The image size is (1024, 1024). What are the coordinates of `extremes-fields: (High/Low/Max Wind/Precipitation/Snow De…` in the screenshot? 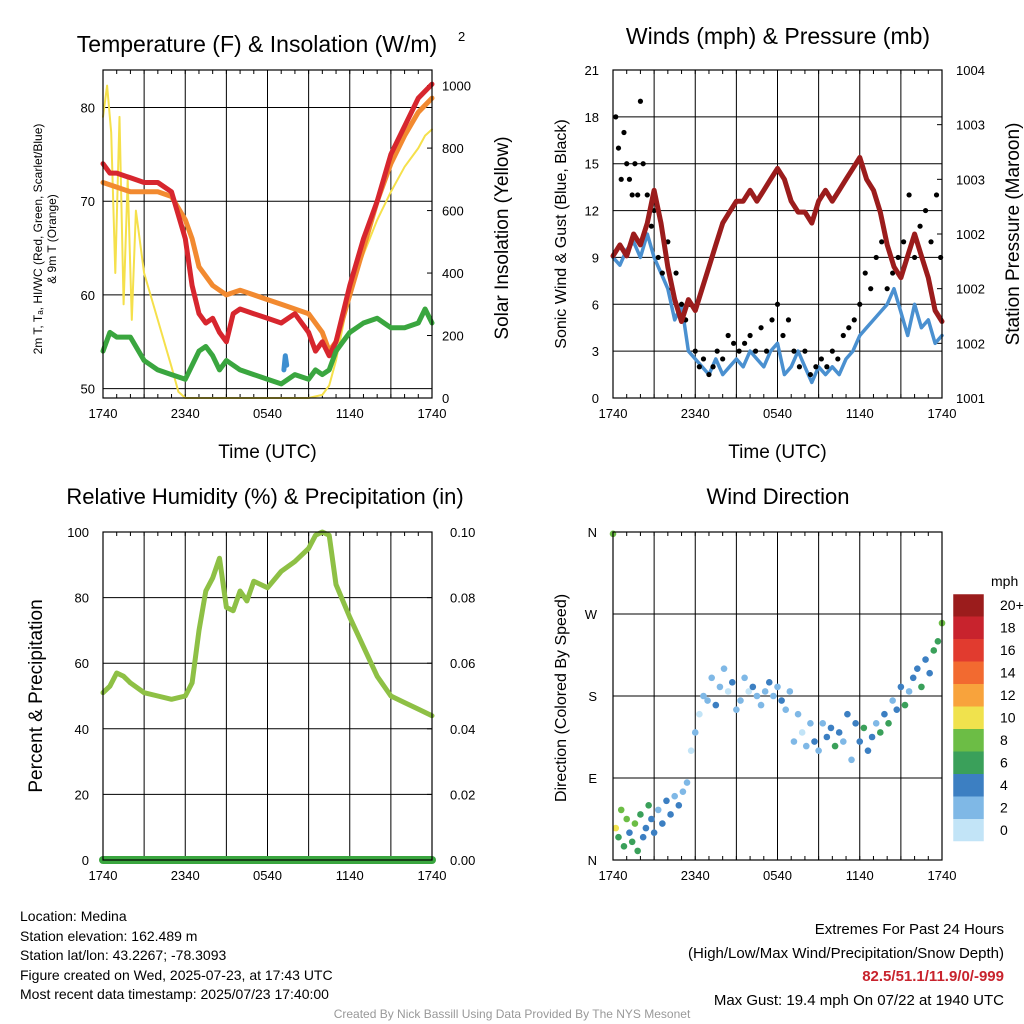 It's located at (846, 953).